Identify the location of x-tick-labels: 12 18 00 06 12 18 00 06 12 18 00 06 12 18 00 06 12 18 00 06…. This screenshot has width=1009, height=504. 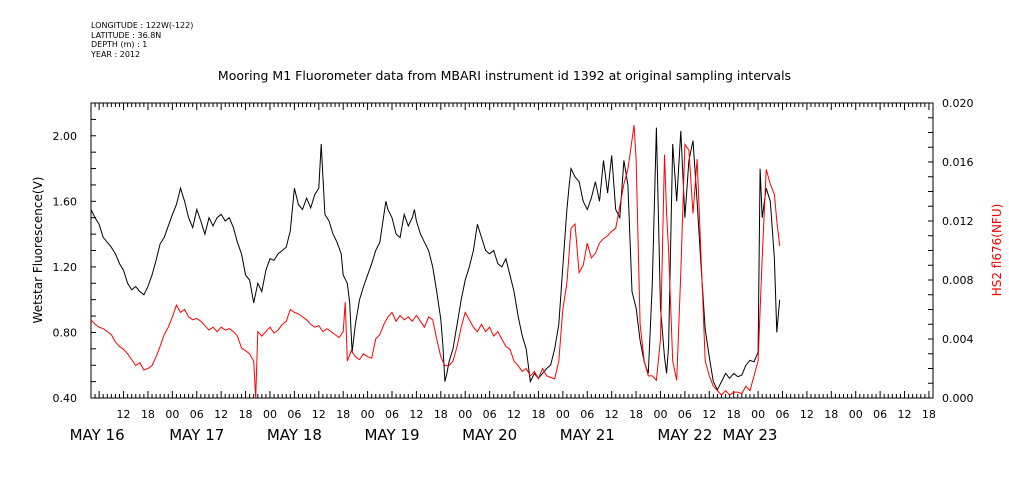
(526, 414).